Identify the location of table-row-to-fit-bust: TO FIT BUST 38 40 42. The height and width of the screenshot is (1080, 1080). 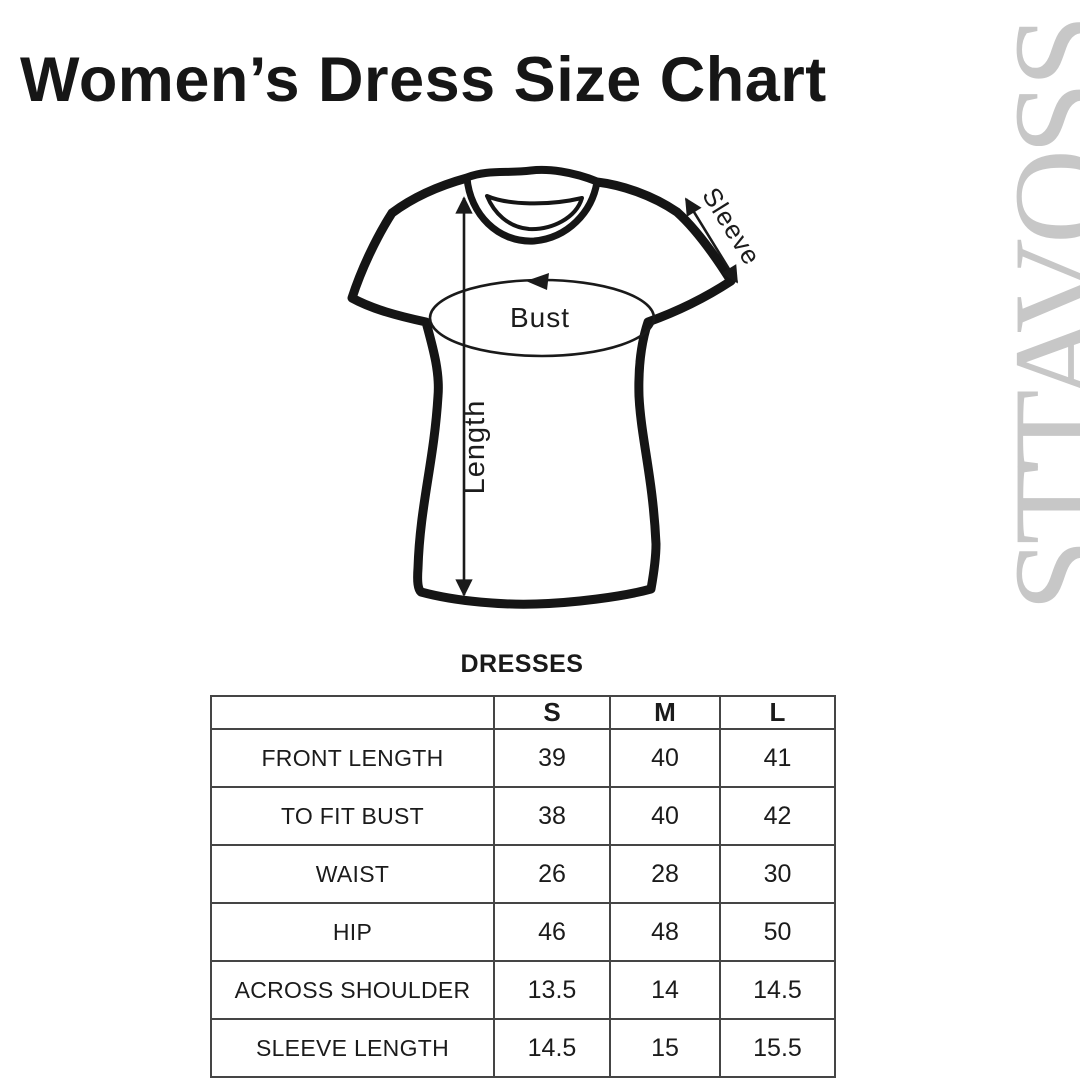
(523, 816).